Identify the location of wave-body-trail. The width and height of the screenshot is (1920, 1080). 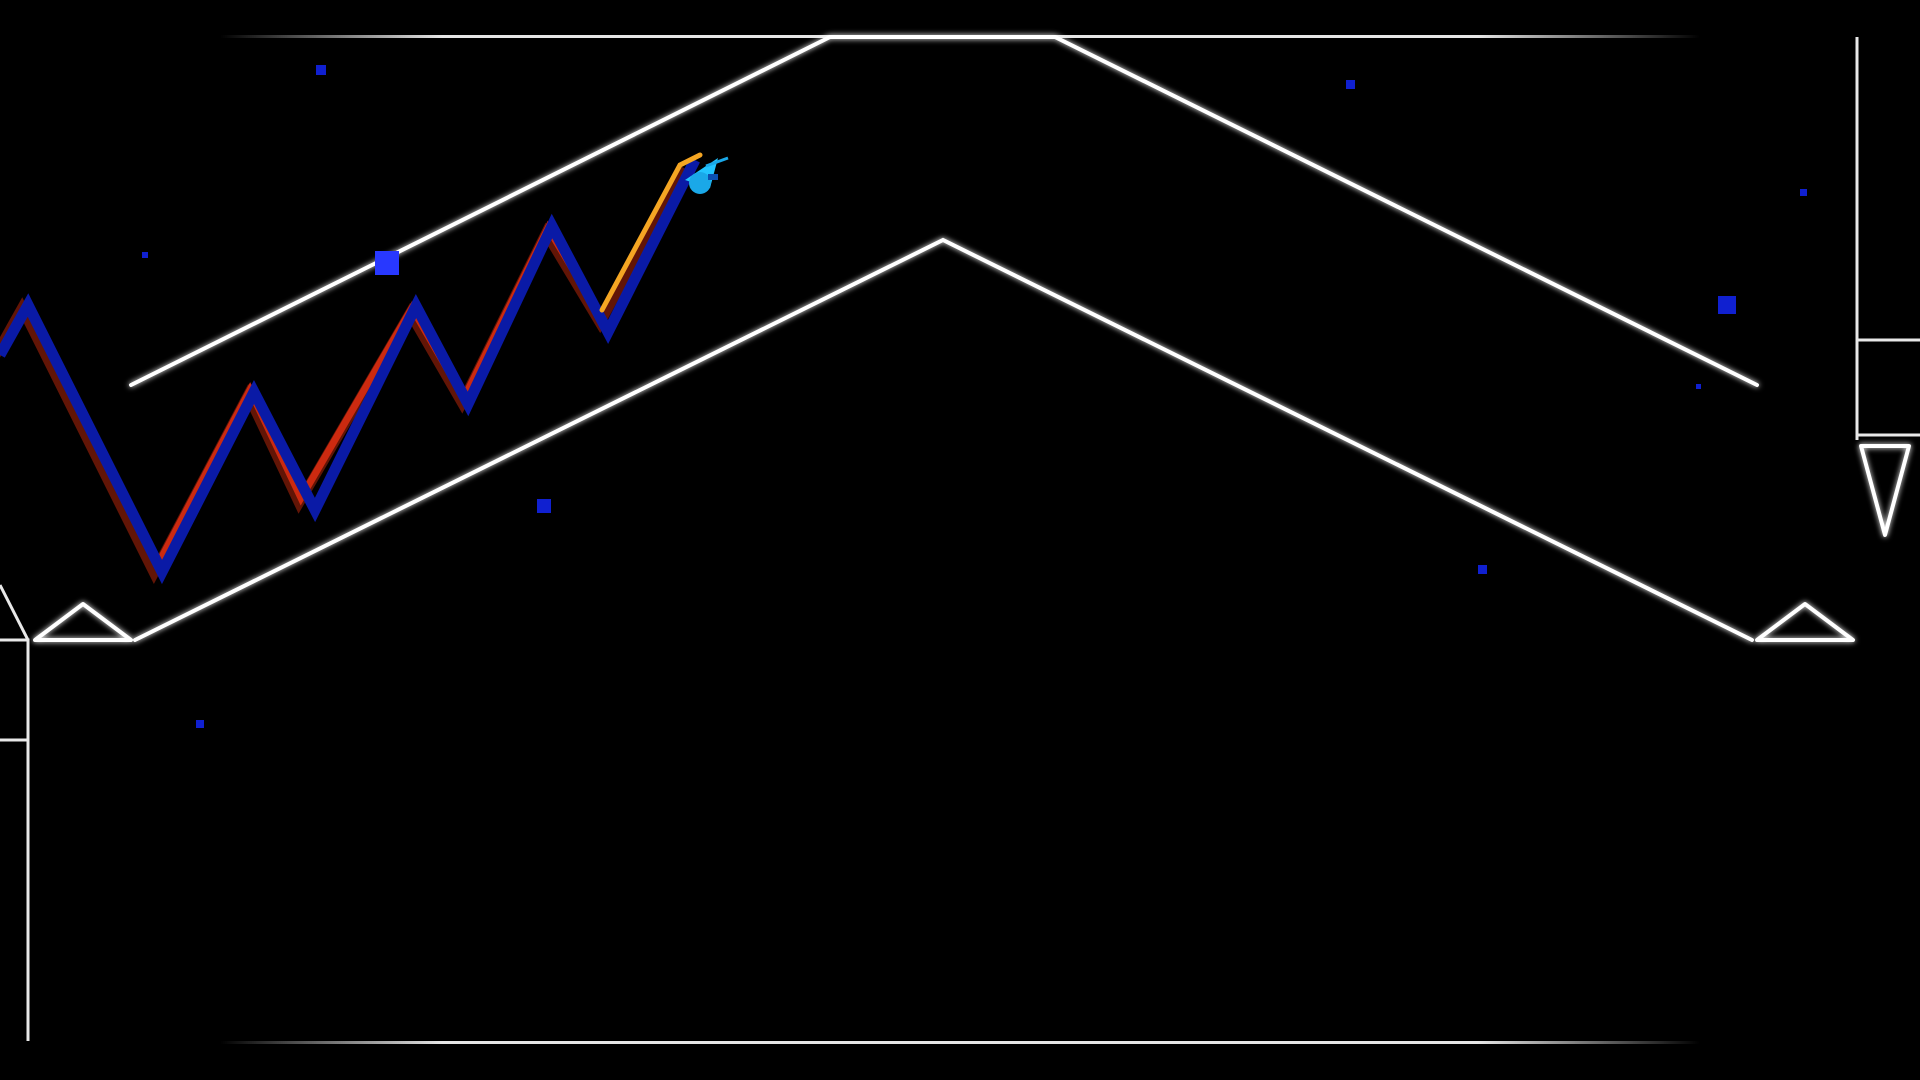
(350, 371).